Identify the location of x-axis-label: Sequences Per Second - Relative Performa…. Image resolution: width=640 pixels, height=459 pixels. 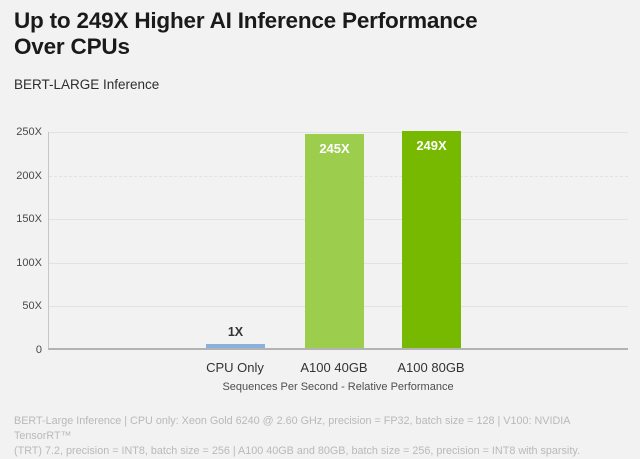
(338, 387).